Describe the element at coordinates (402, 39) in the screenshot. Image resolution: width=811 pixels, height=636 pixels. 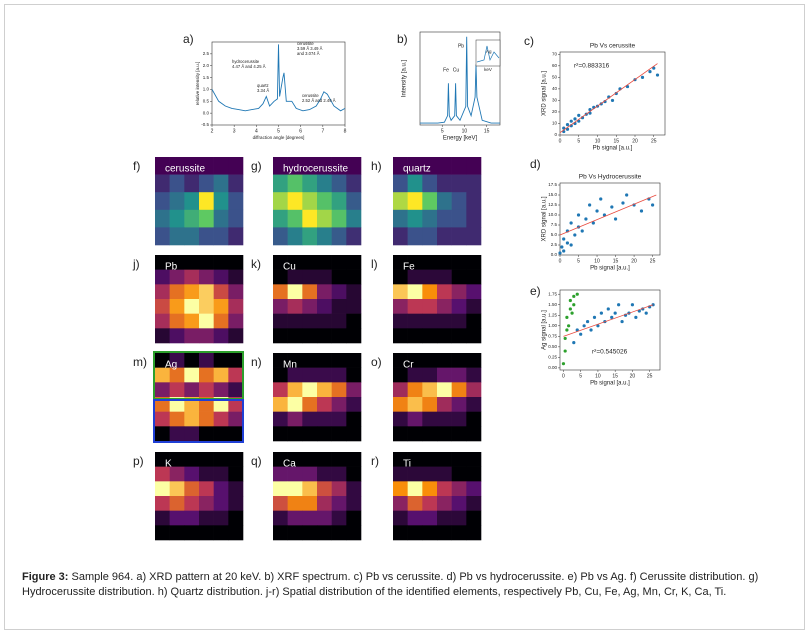
I see `panel-label: b)` at that location.